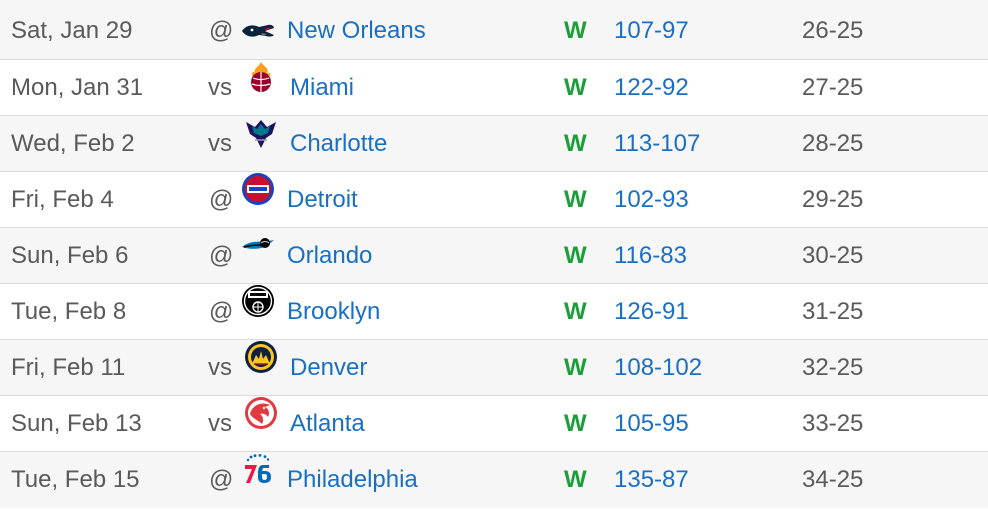  What do you see at coordinates (77, 87) in the screenshot?
I see `game-date: Mon, Jan 31` at bounding box center [77, 87].